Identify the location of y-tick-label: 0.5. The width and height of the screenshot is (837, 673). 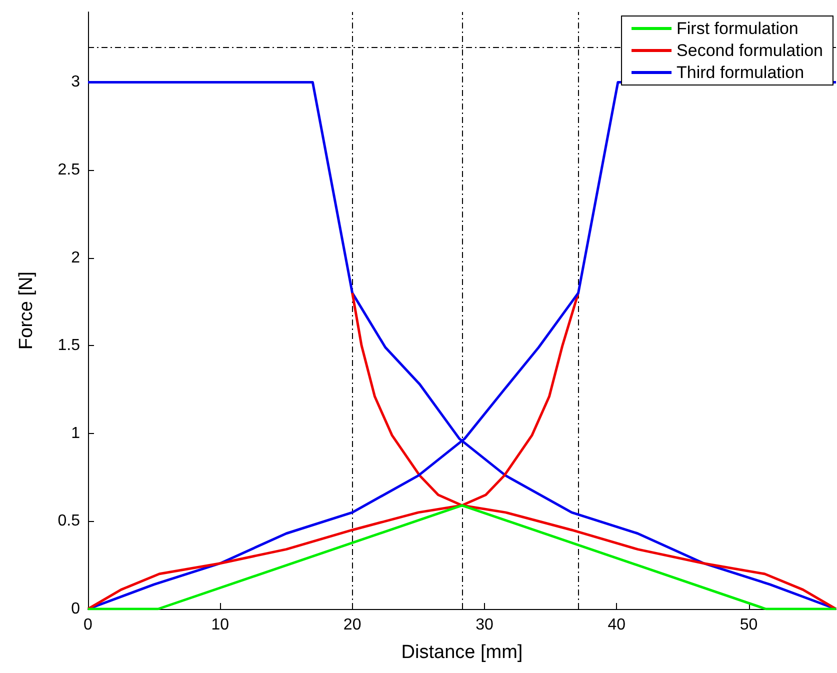
(69, 521).